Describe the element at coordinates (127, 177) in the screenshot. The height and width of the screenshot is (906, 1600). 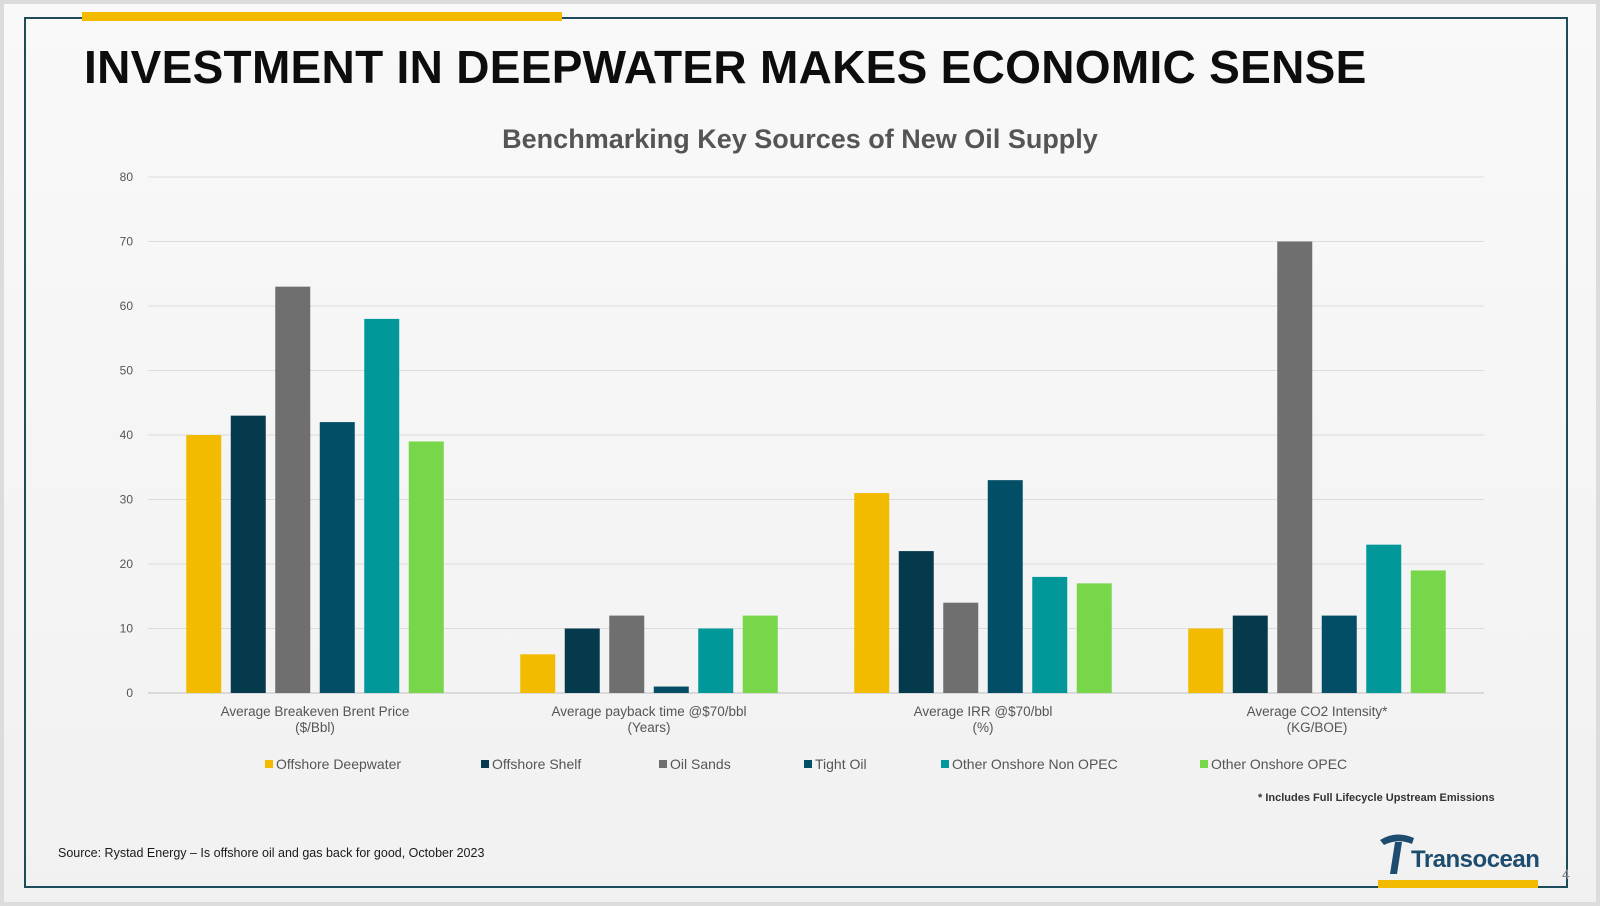
I see `y-tick-label: 80` at that location.